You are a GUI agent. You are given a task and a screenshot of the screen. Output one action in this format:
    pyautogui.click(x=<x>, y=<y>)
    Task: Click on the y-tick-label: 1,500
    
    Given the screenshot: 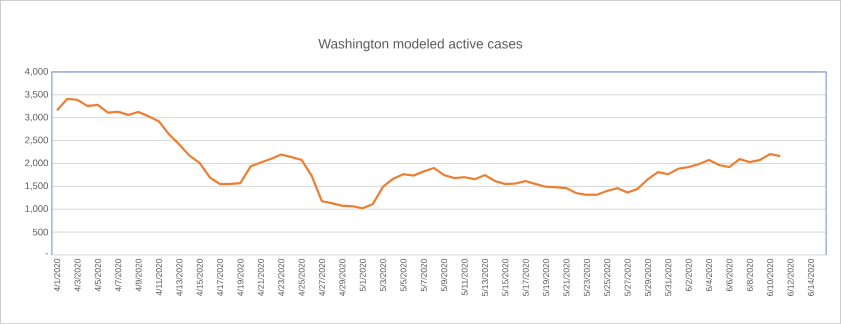 What is the action you would take?
    pyautogui.click(x=36, y=186)
    